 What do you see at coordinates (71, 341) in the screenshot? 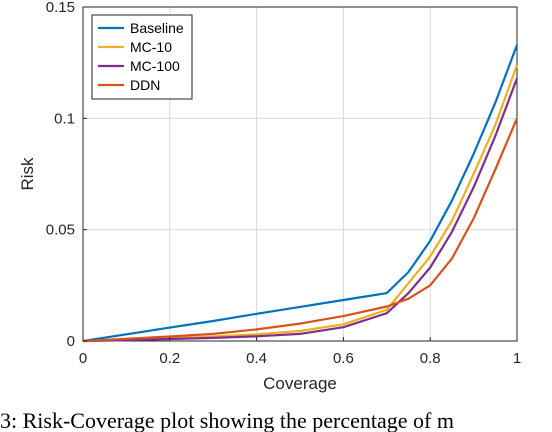
I see `y-tick-label: 0` at bounding box center [71, 341].